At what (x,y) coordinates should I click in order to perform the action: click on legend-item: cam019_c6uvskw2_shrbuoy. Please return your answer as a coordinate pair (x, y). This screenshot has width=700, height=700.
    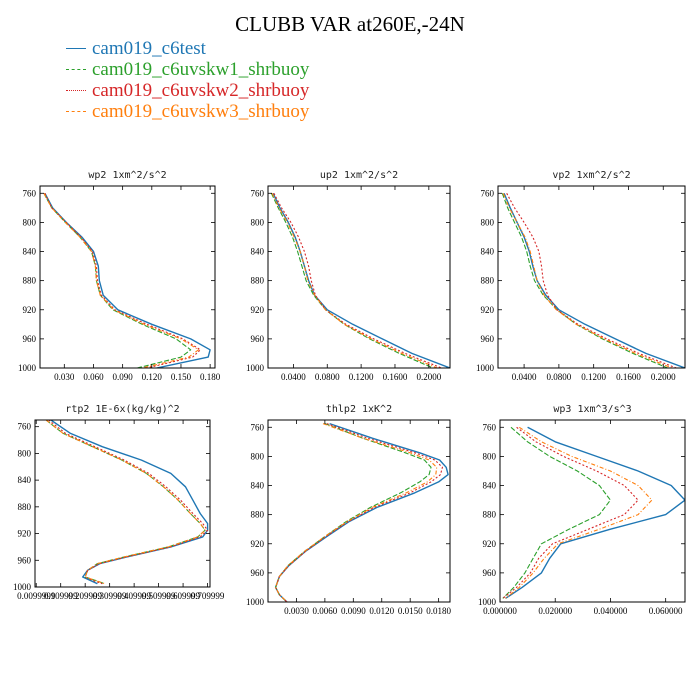
    Looking at the image, I should click on (187, 90).